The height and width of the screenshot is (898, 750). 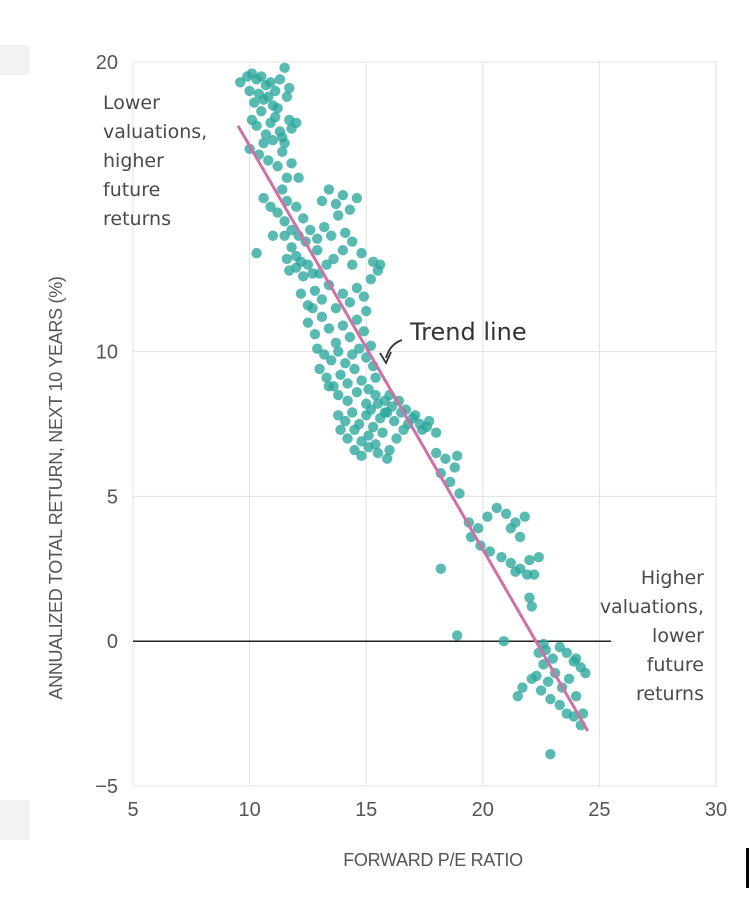 I want to click on left-edge-shade-bottom, so click(x=15, y=820).